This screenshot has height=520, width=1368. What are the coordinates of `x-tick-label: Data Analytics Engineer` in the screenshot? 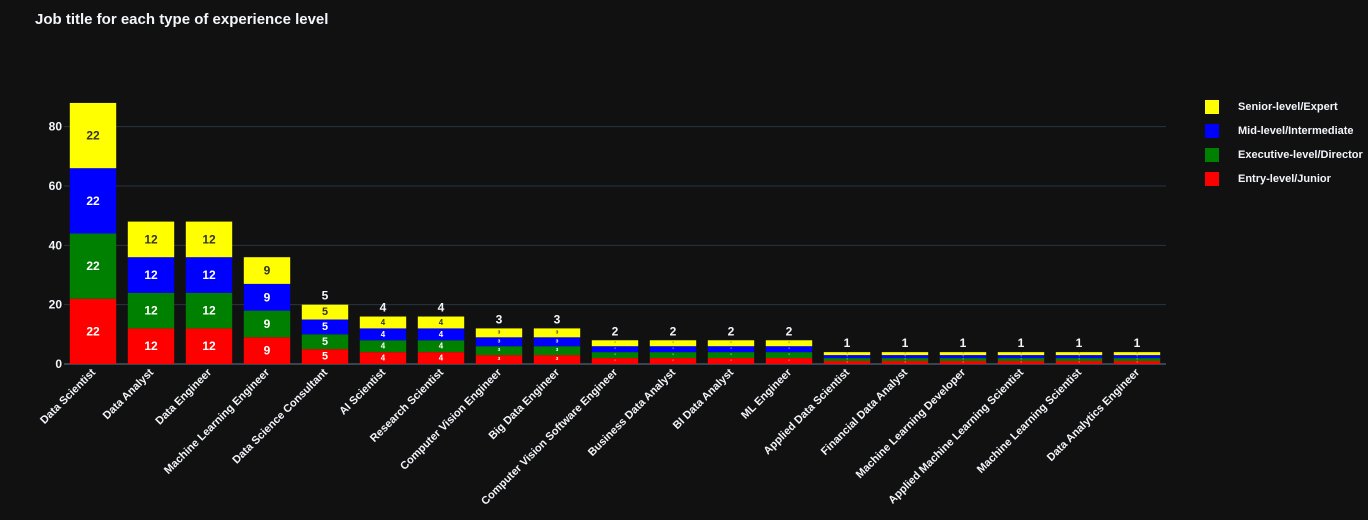 It's located at (1094, 415).